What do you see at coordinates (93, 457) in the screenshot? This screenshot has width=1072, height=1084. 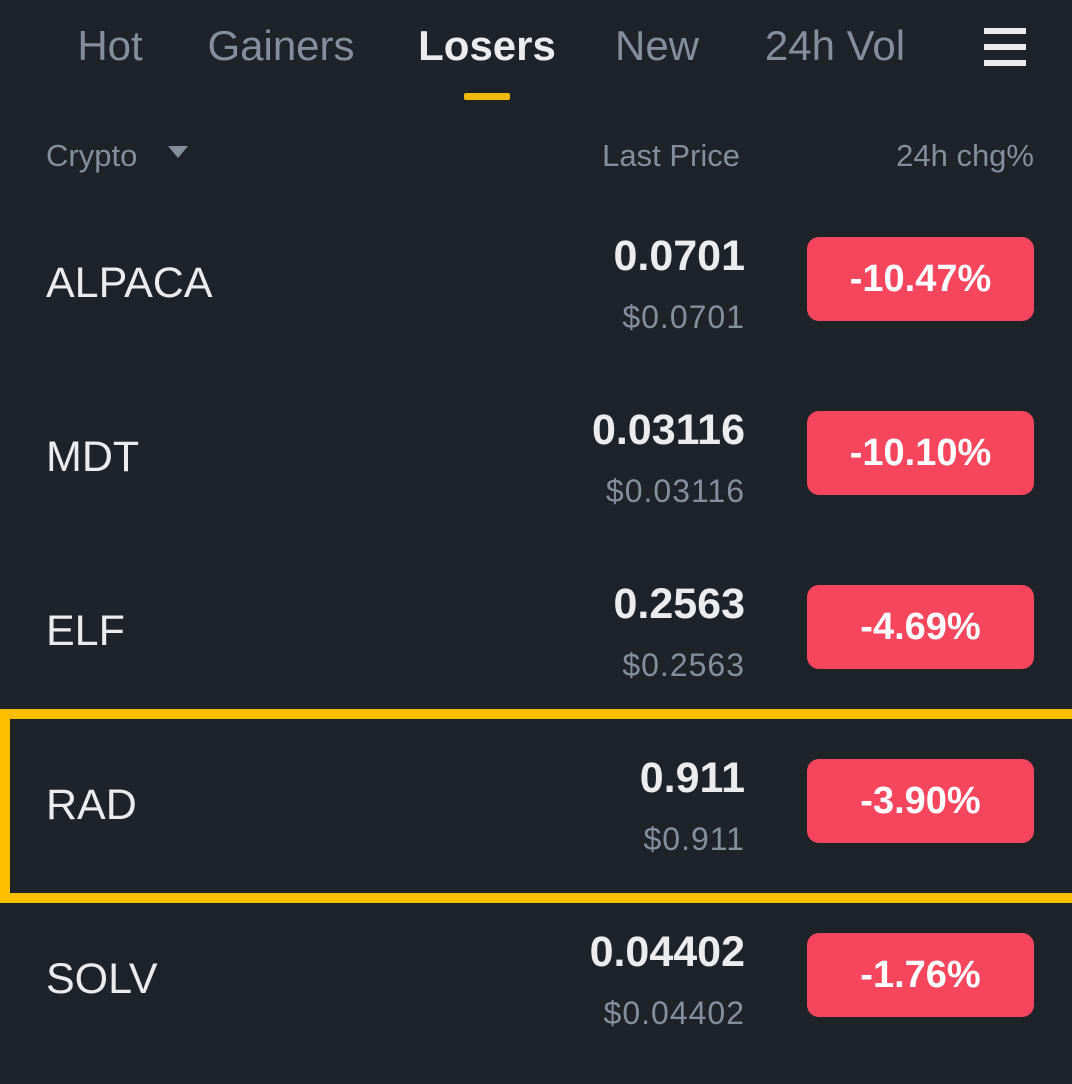 I see `crypto-name: MDT` at bounding box center [93, 457].